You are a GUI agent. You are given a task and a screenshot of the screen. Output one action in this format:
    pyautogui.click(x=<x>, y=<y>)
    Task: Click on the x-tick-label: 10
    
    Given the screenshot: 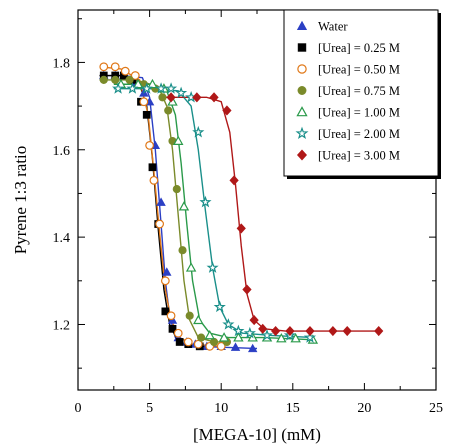 What is the action you would take?
    pyautogui.click(x=221, y=408)
    